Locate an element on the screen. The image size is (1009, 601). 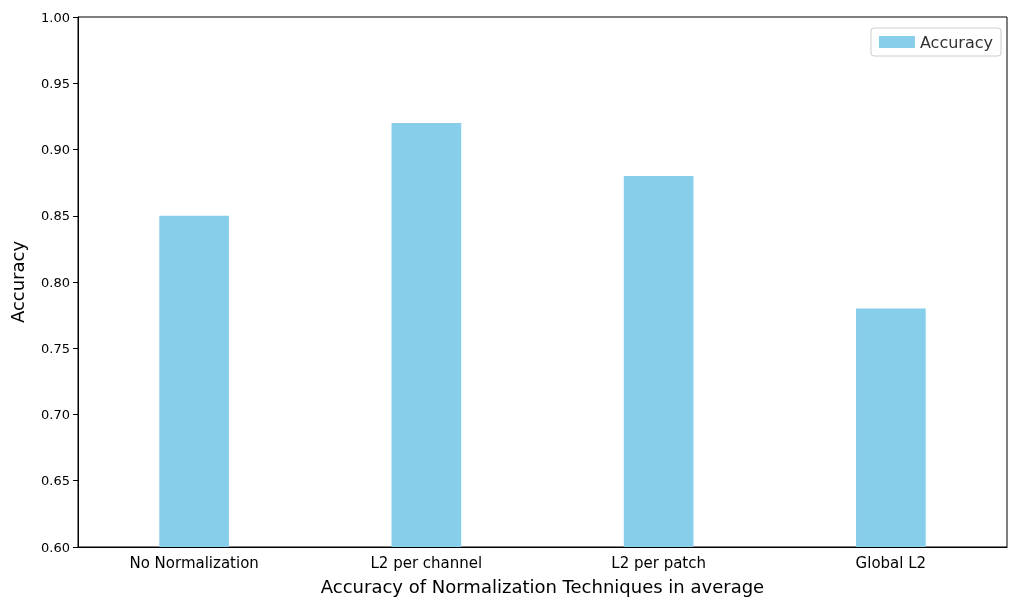
y-tick-label: 0.70 is located at coordinates (55, 414).